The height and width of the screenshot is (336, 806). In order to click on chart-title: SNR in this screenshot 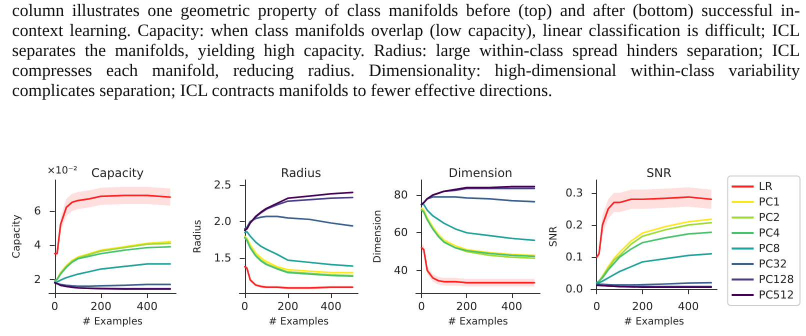, I will do `click(659, 173)`.